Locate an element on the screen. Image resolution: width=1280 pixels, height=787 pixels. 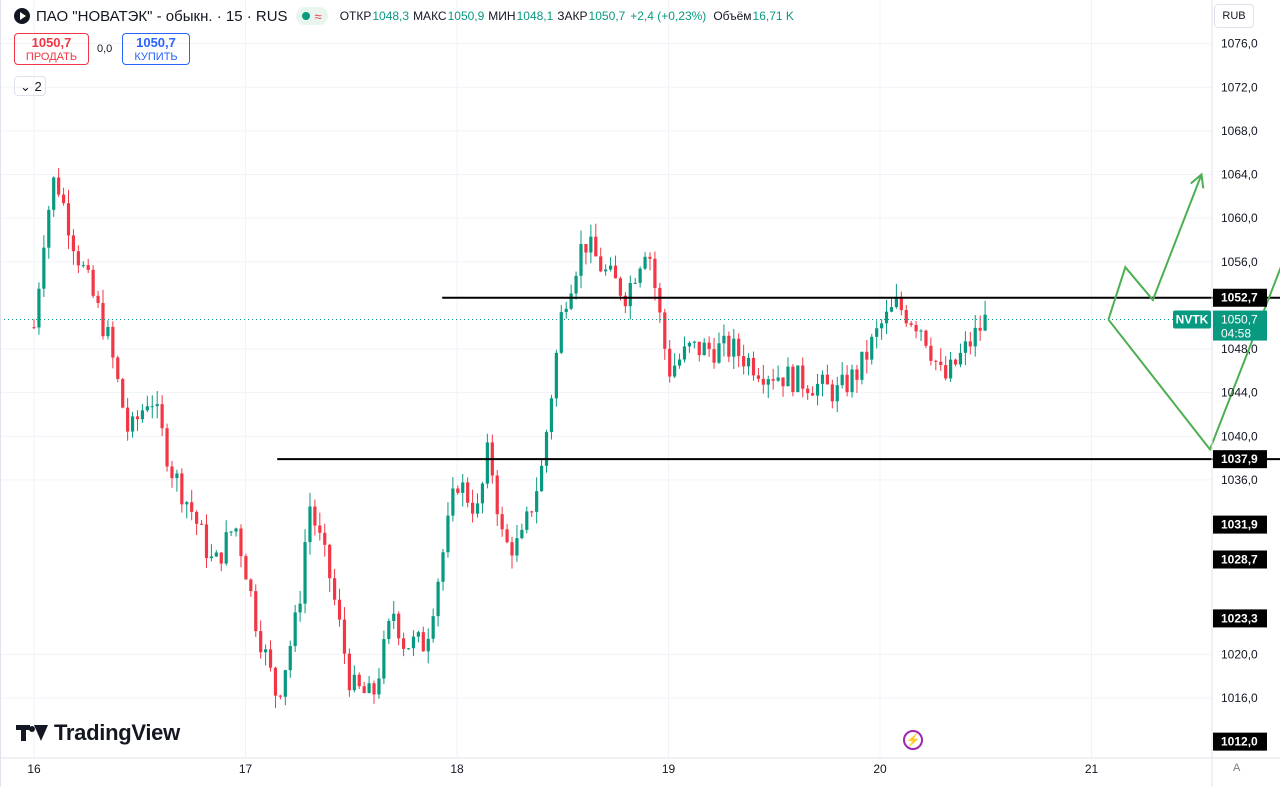
indicators-collapse-button: ⌄ 2 is located at coordinates (30, 86).